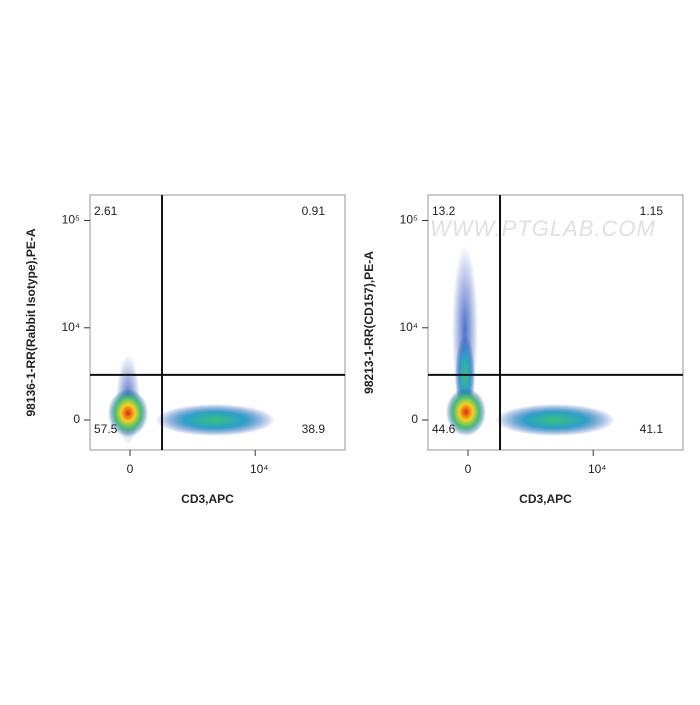 The height and width of the screenshot is (705, 700). Describe the element at coordinates (652, 429) in the screenshot. I see `quadrant-label: 41.1` at that location.